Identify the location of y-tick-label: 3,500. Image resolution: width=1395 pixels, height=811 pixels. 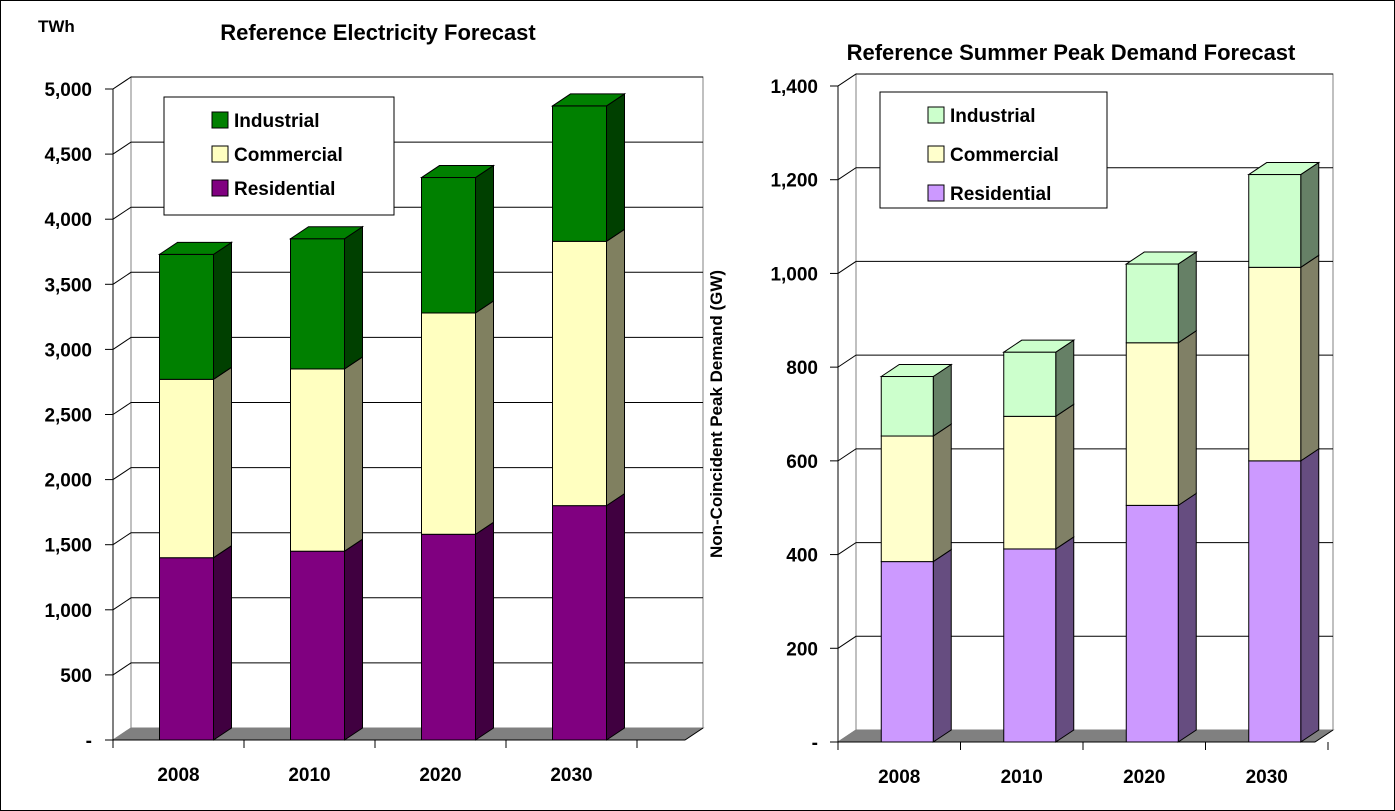
(68, 285).